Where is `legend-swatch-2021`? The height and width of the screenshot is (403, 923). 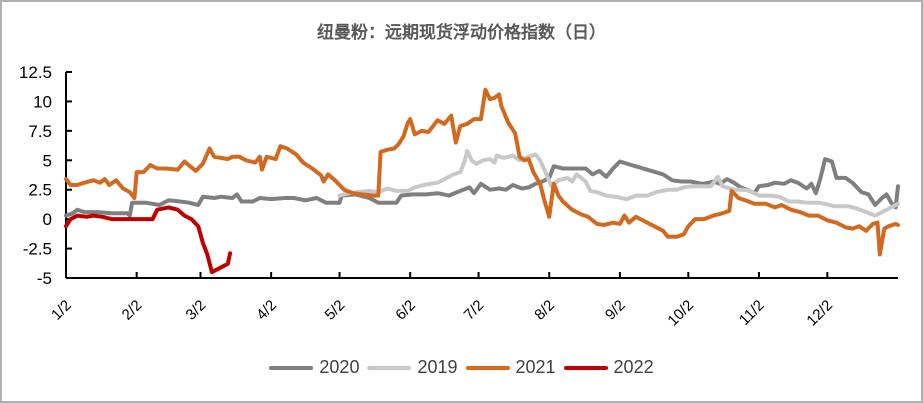 legend-swatch-2021 is located at coordinates (487, 367).